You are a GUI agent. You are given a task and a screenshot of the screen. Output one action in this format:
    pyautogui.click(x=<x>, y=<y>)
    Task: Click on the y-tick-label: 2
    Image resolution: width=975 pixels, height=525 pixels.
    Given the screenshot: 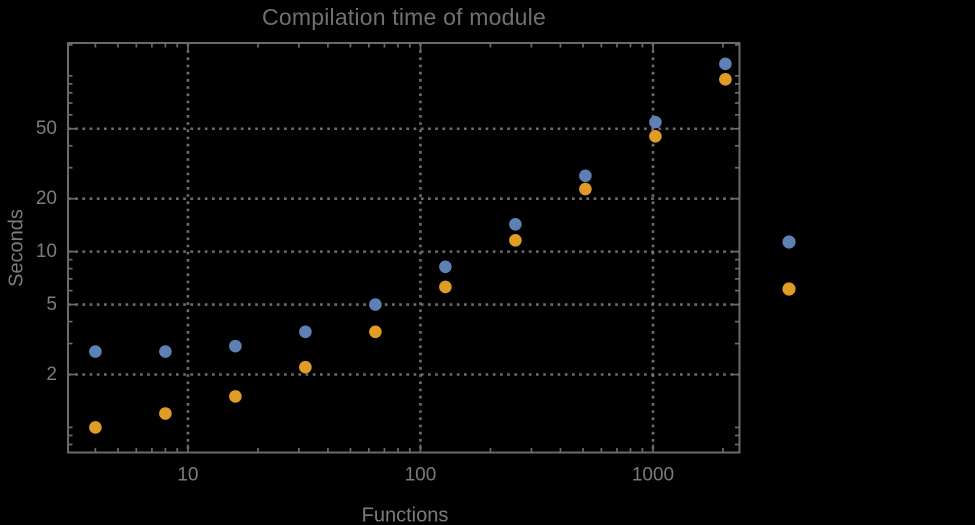 What is the action you would take?
    pyautogui.click(x=51, y=374)
    